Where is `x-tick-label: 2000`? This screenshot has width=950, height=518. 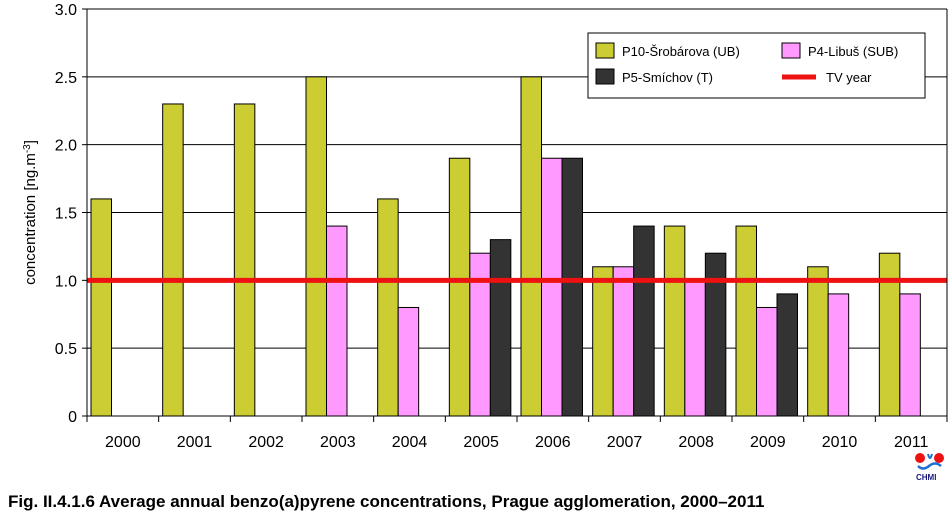
x-tick-label: 2000 is located at coordinates (123, 442).